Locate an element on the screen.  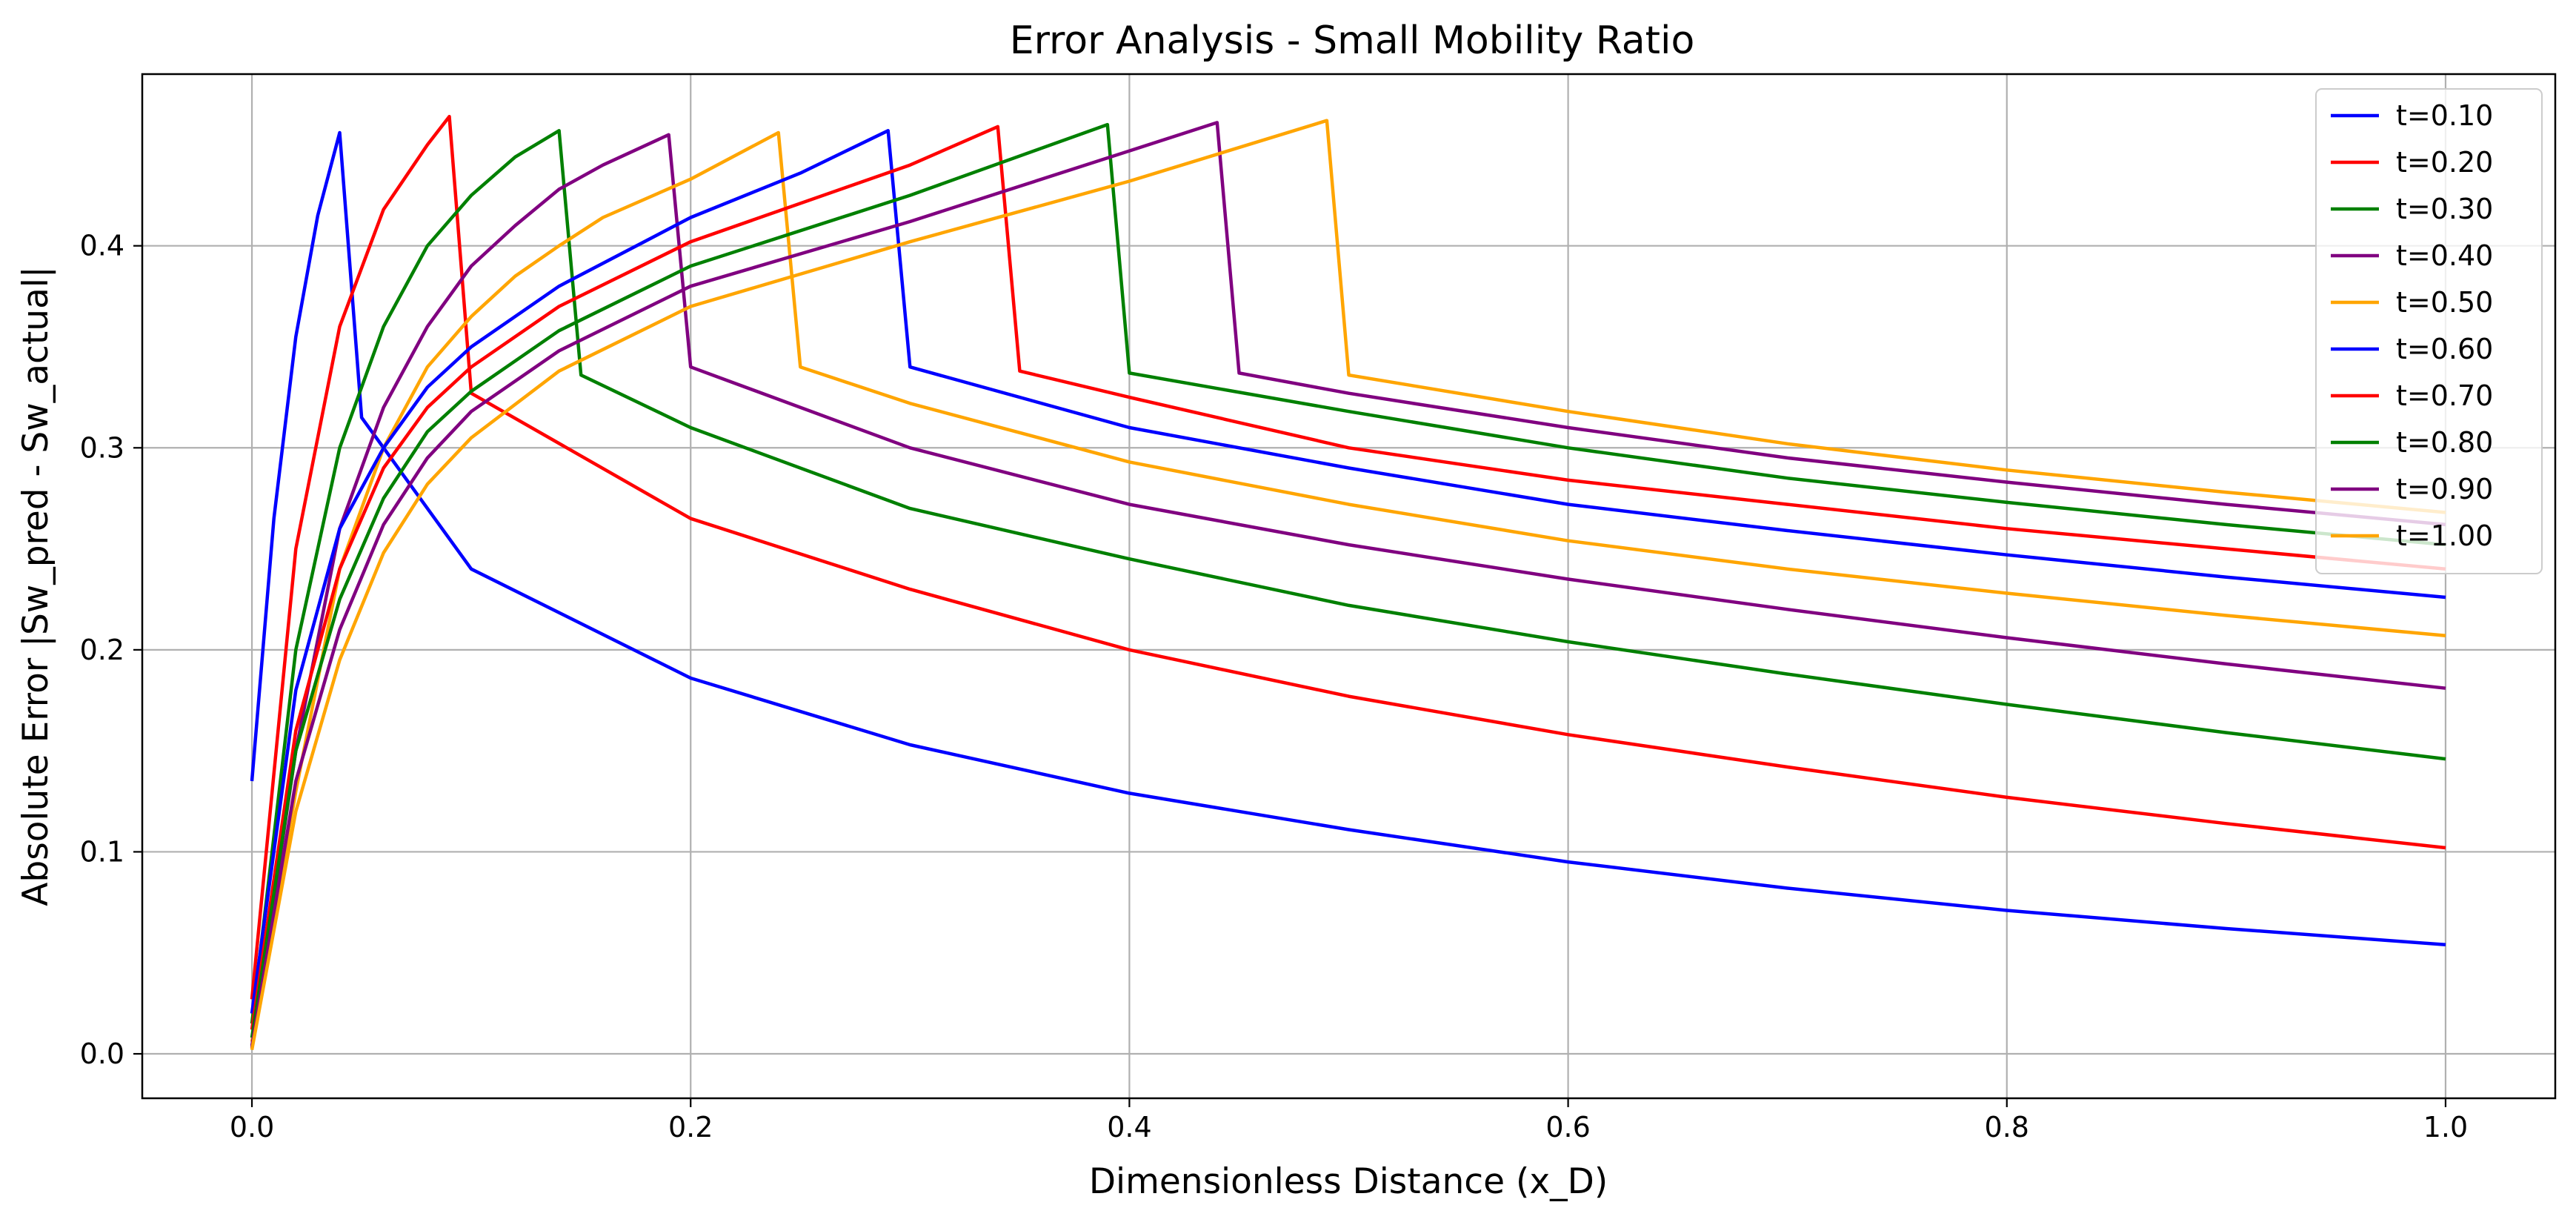
x-tick-label: 0.4 is located at coordinates (1129, 1127).